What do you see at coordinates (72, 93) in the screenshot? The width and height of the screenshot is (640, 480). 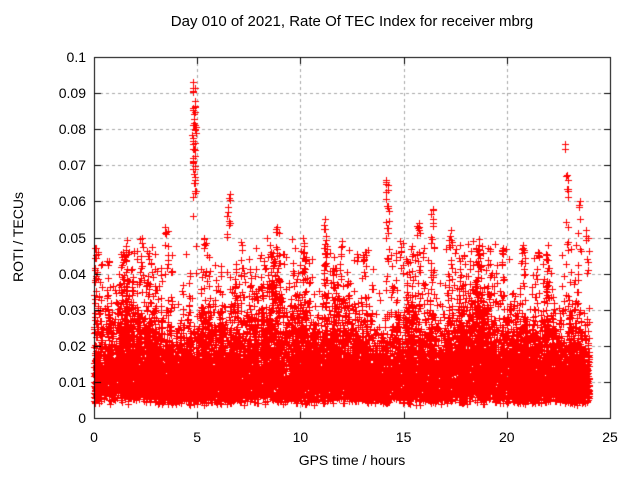 I see `y-tick-label: 0.09` at bounding box center [72, 93].